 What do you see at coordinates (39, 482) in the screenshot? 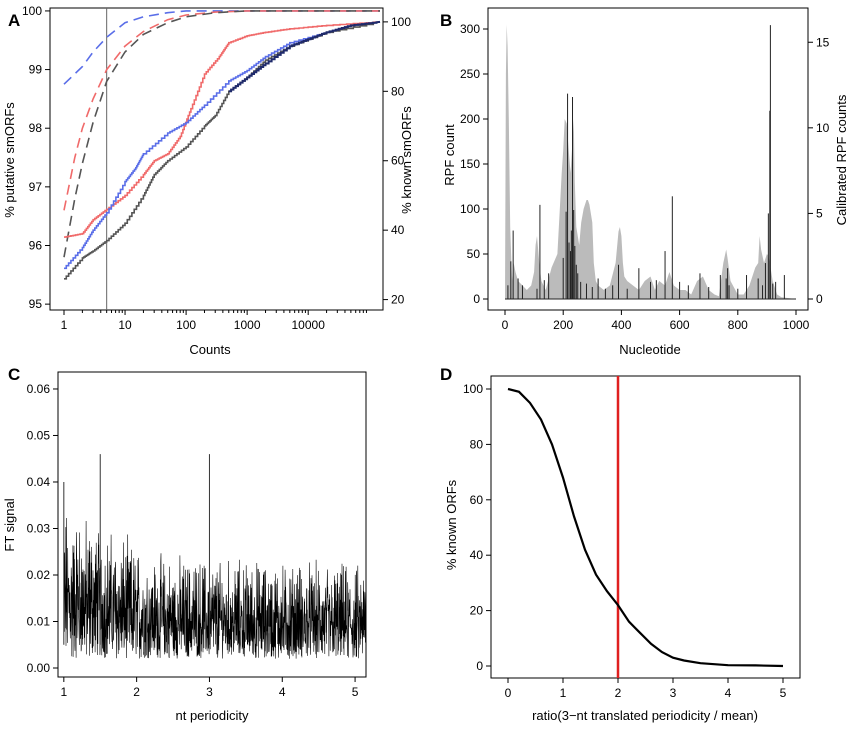
I see `panel-c-ytick-label: 0.04` at bounding box center [39, 482].